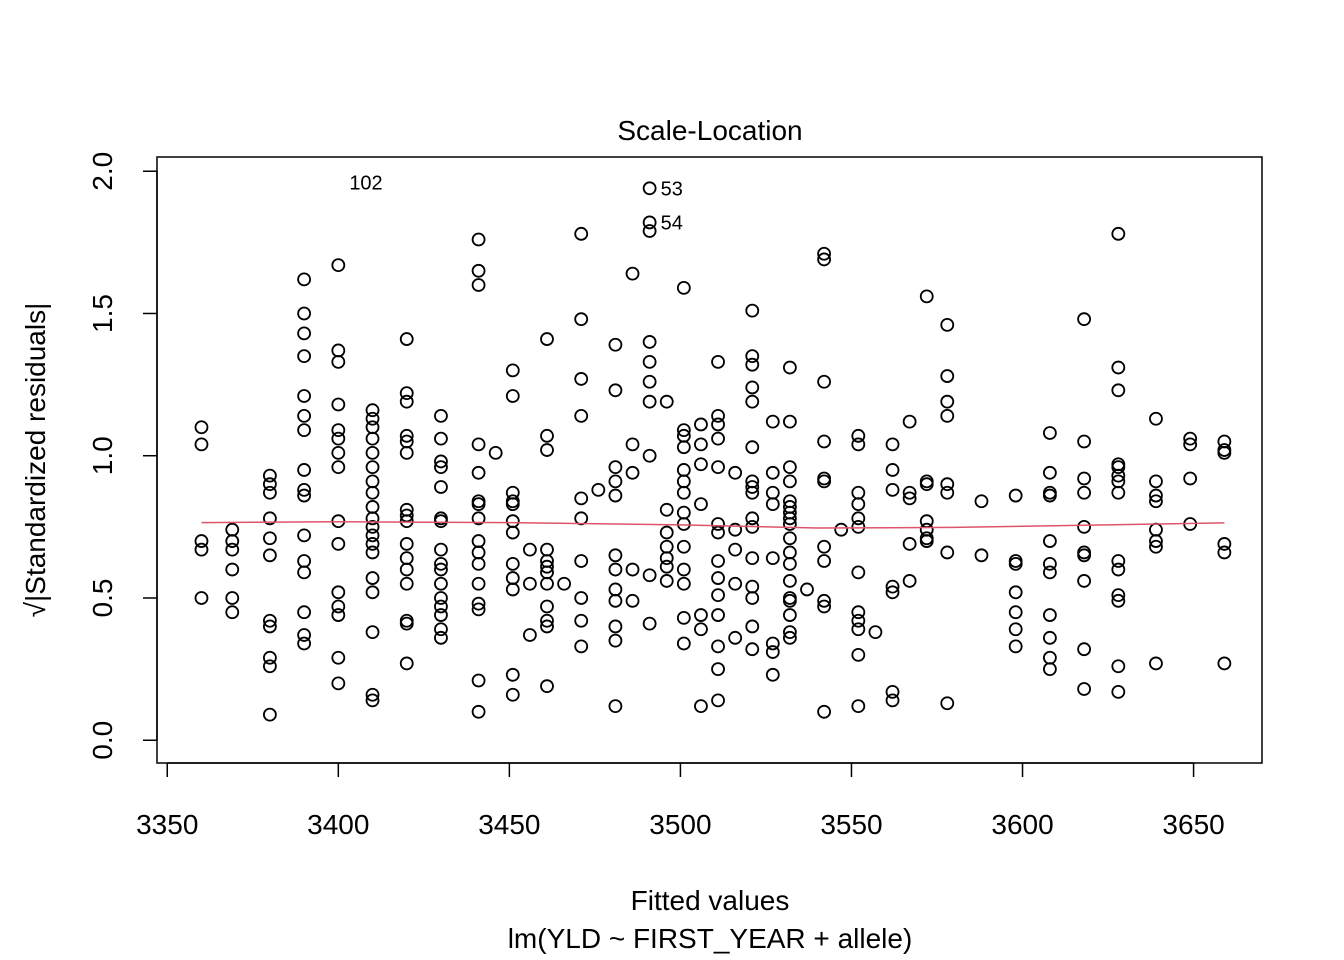 The height and width of the screenshot is (960, 1344). What do you see at coordinates (102, 598) in the screenshot?
I see `y-tick-label: 0.5` at bounding box center [102, 598].